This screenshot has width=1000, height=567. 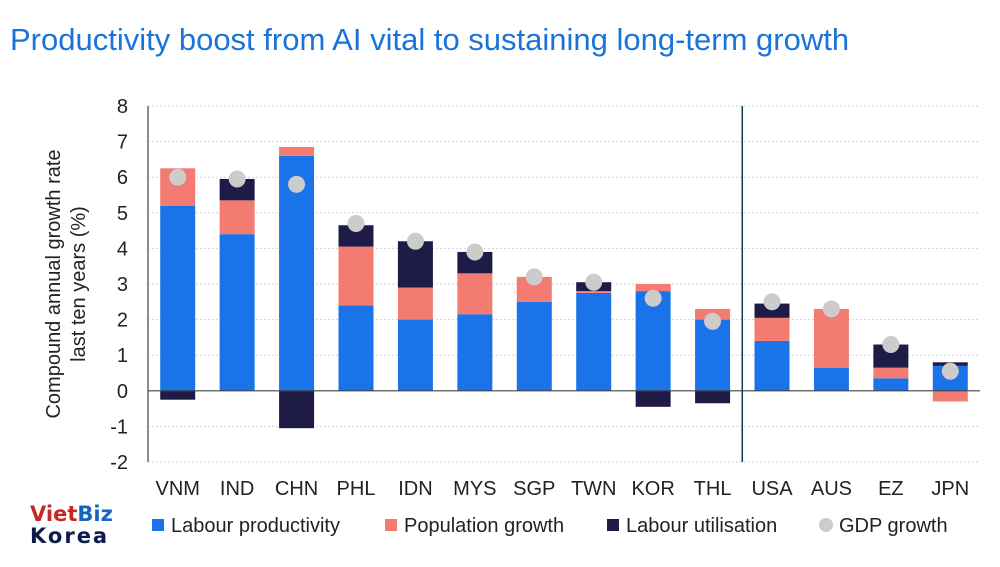 I want to click on y-tick-label: 1, so click(x=122, y=356).